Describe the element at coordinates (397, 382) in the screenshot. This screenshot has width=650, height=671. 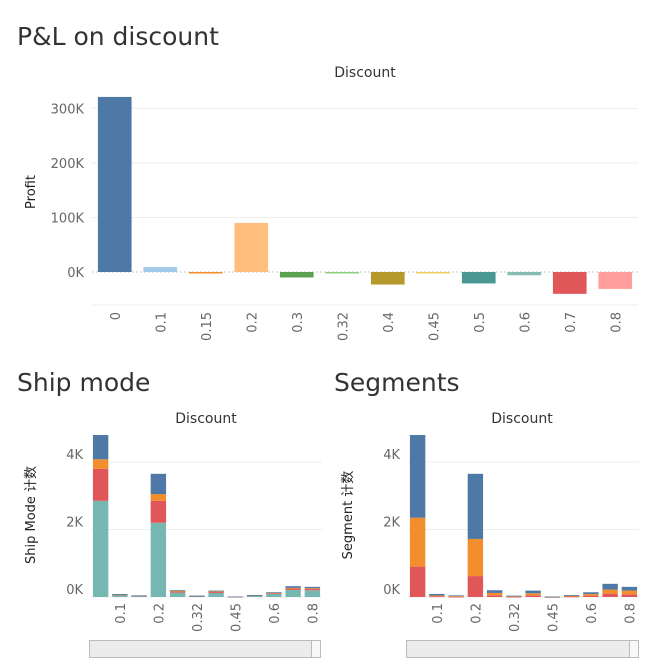
I see `segments-section-title: Segments` at that location.